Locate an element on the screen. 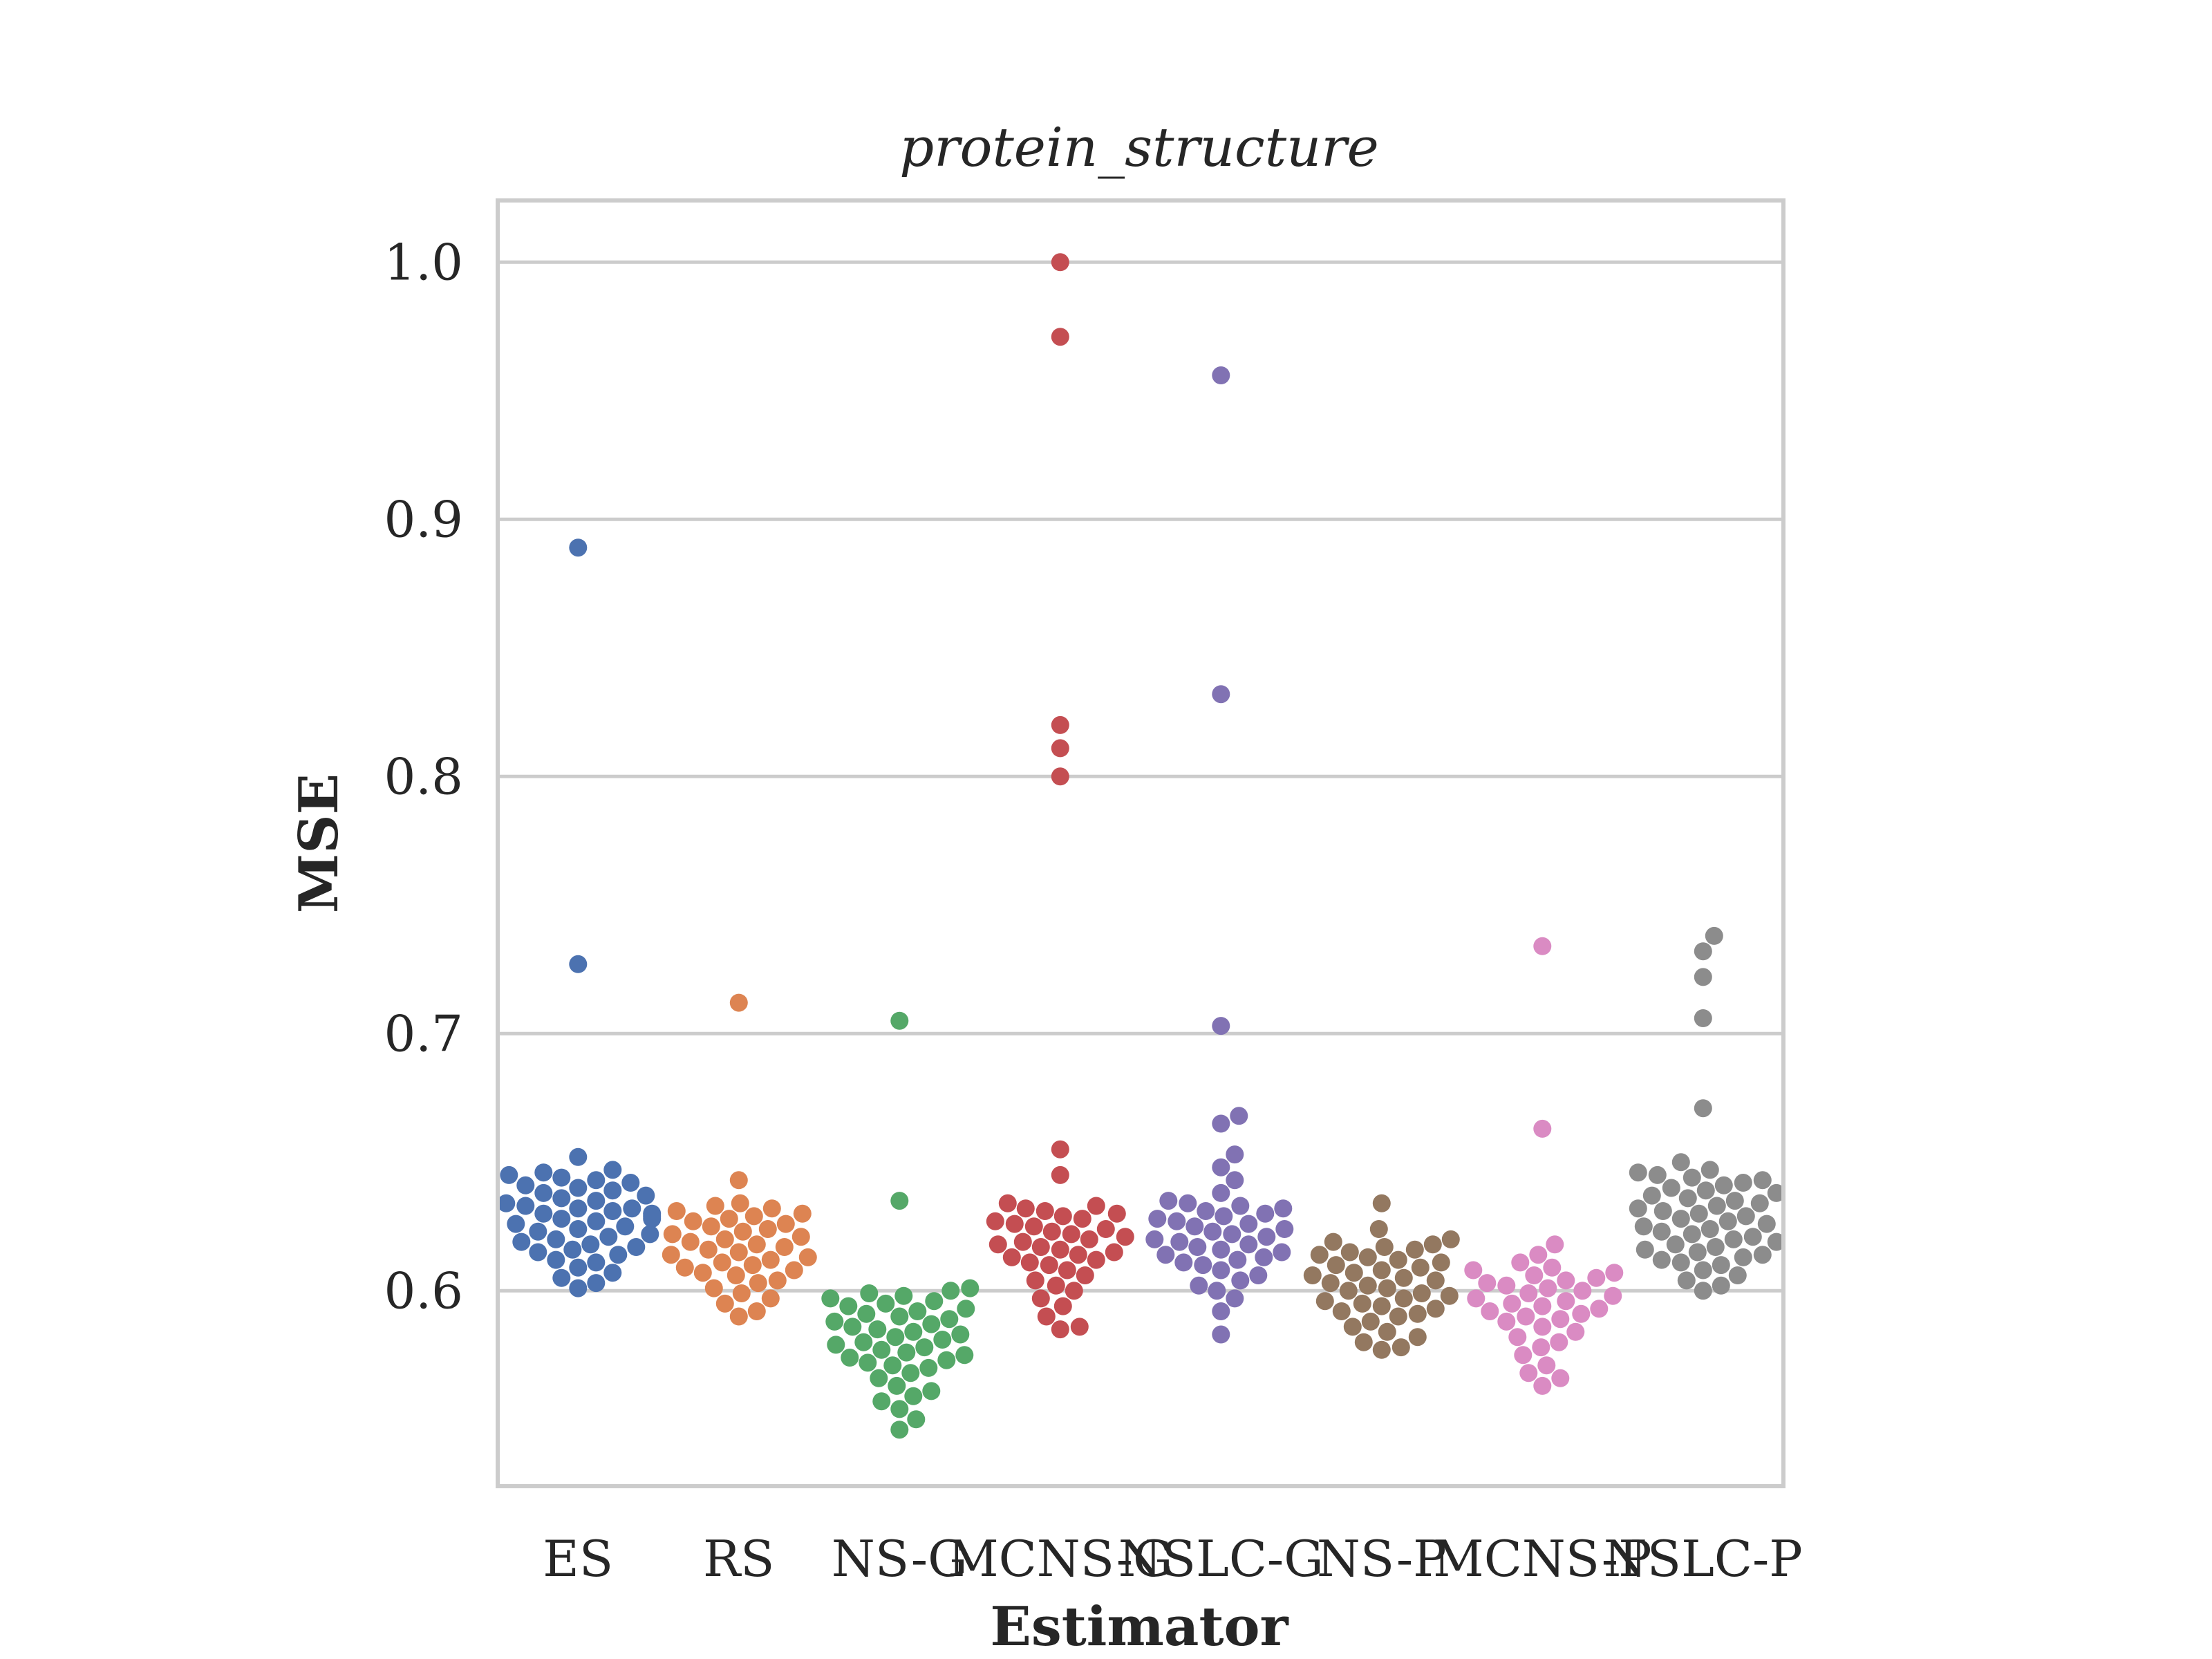 The image size is (2212, 1659). y-tick-label: 0.8 is located at coordinates (424, 776).